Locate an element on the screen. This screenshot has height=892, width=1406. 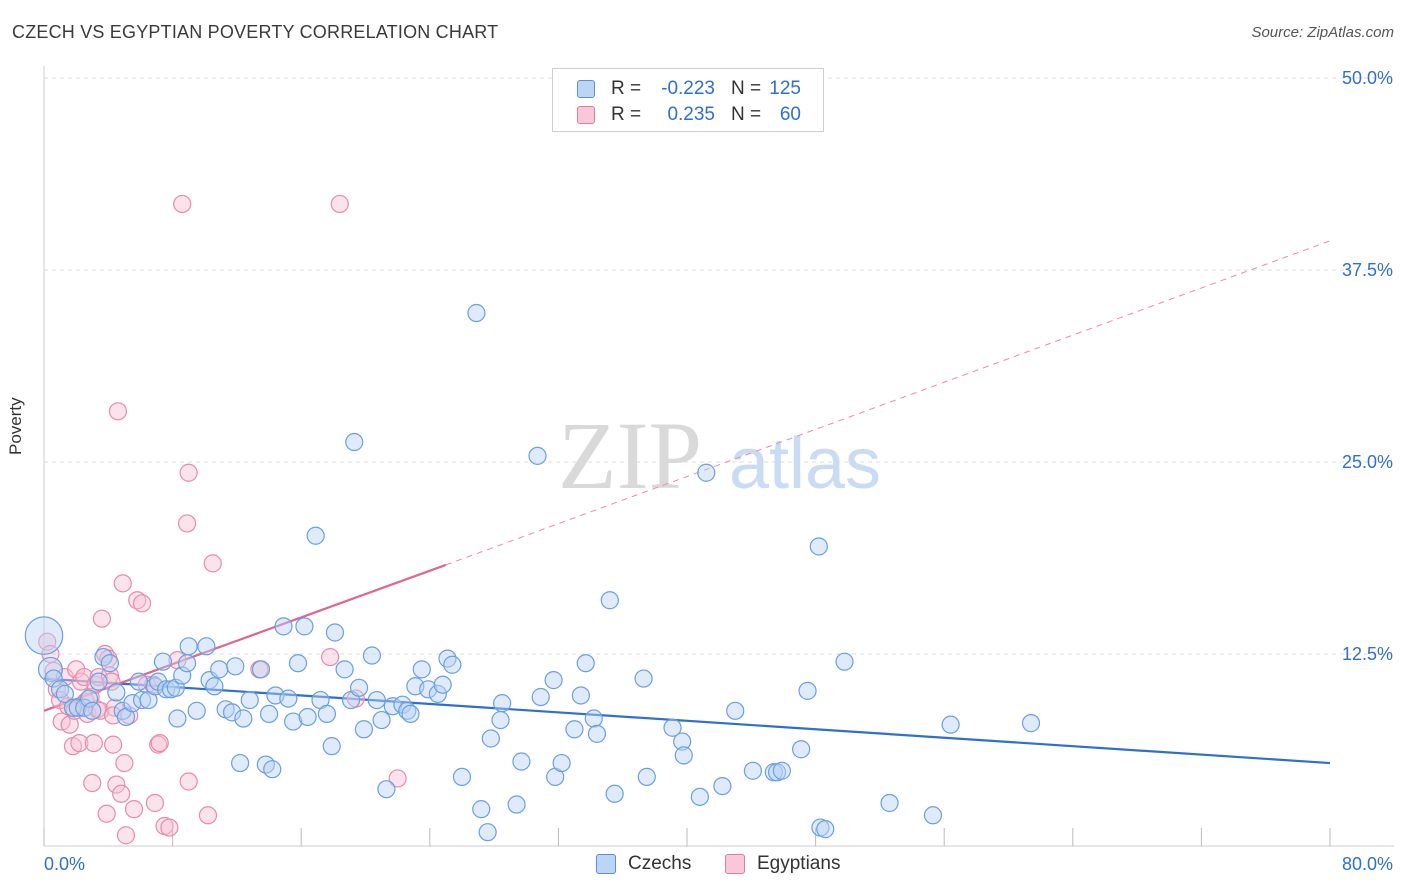
czechs-trend-line is located at coordinates (687, 721).